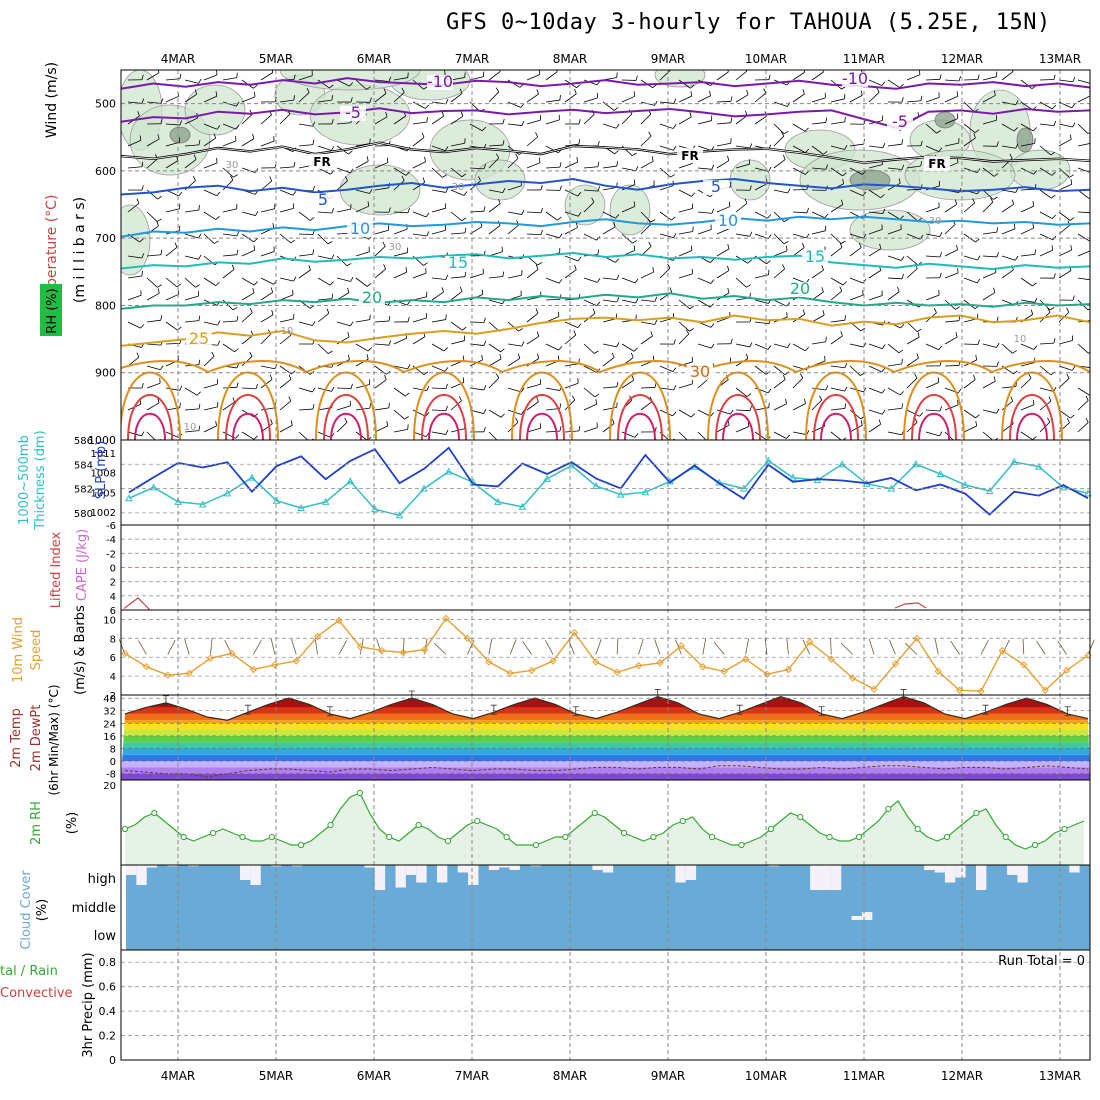 This screenshot has height=1100, width=1100. Describe the element at coordinates (900, 121) in the screenshot. I see `contour-label: -5` at that location.